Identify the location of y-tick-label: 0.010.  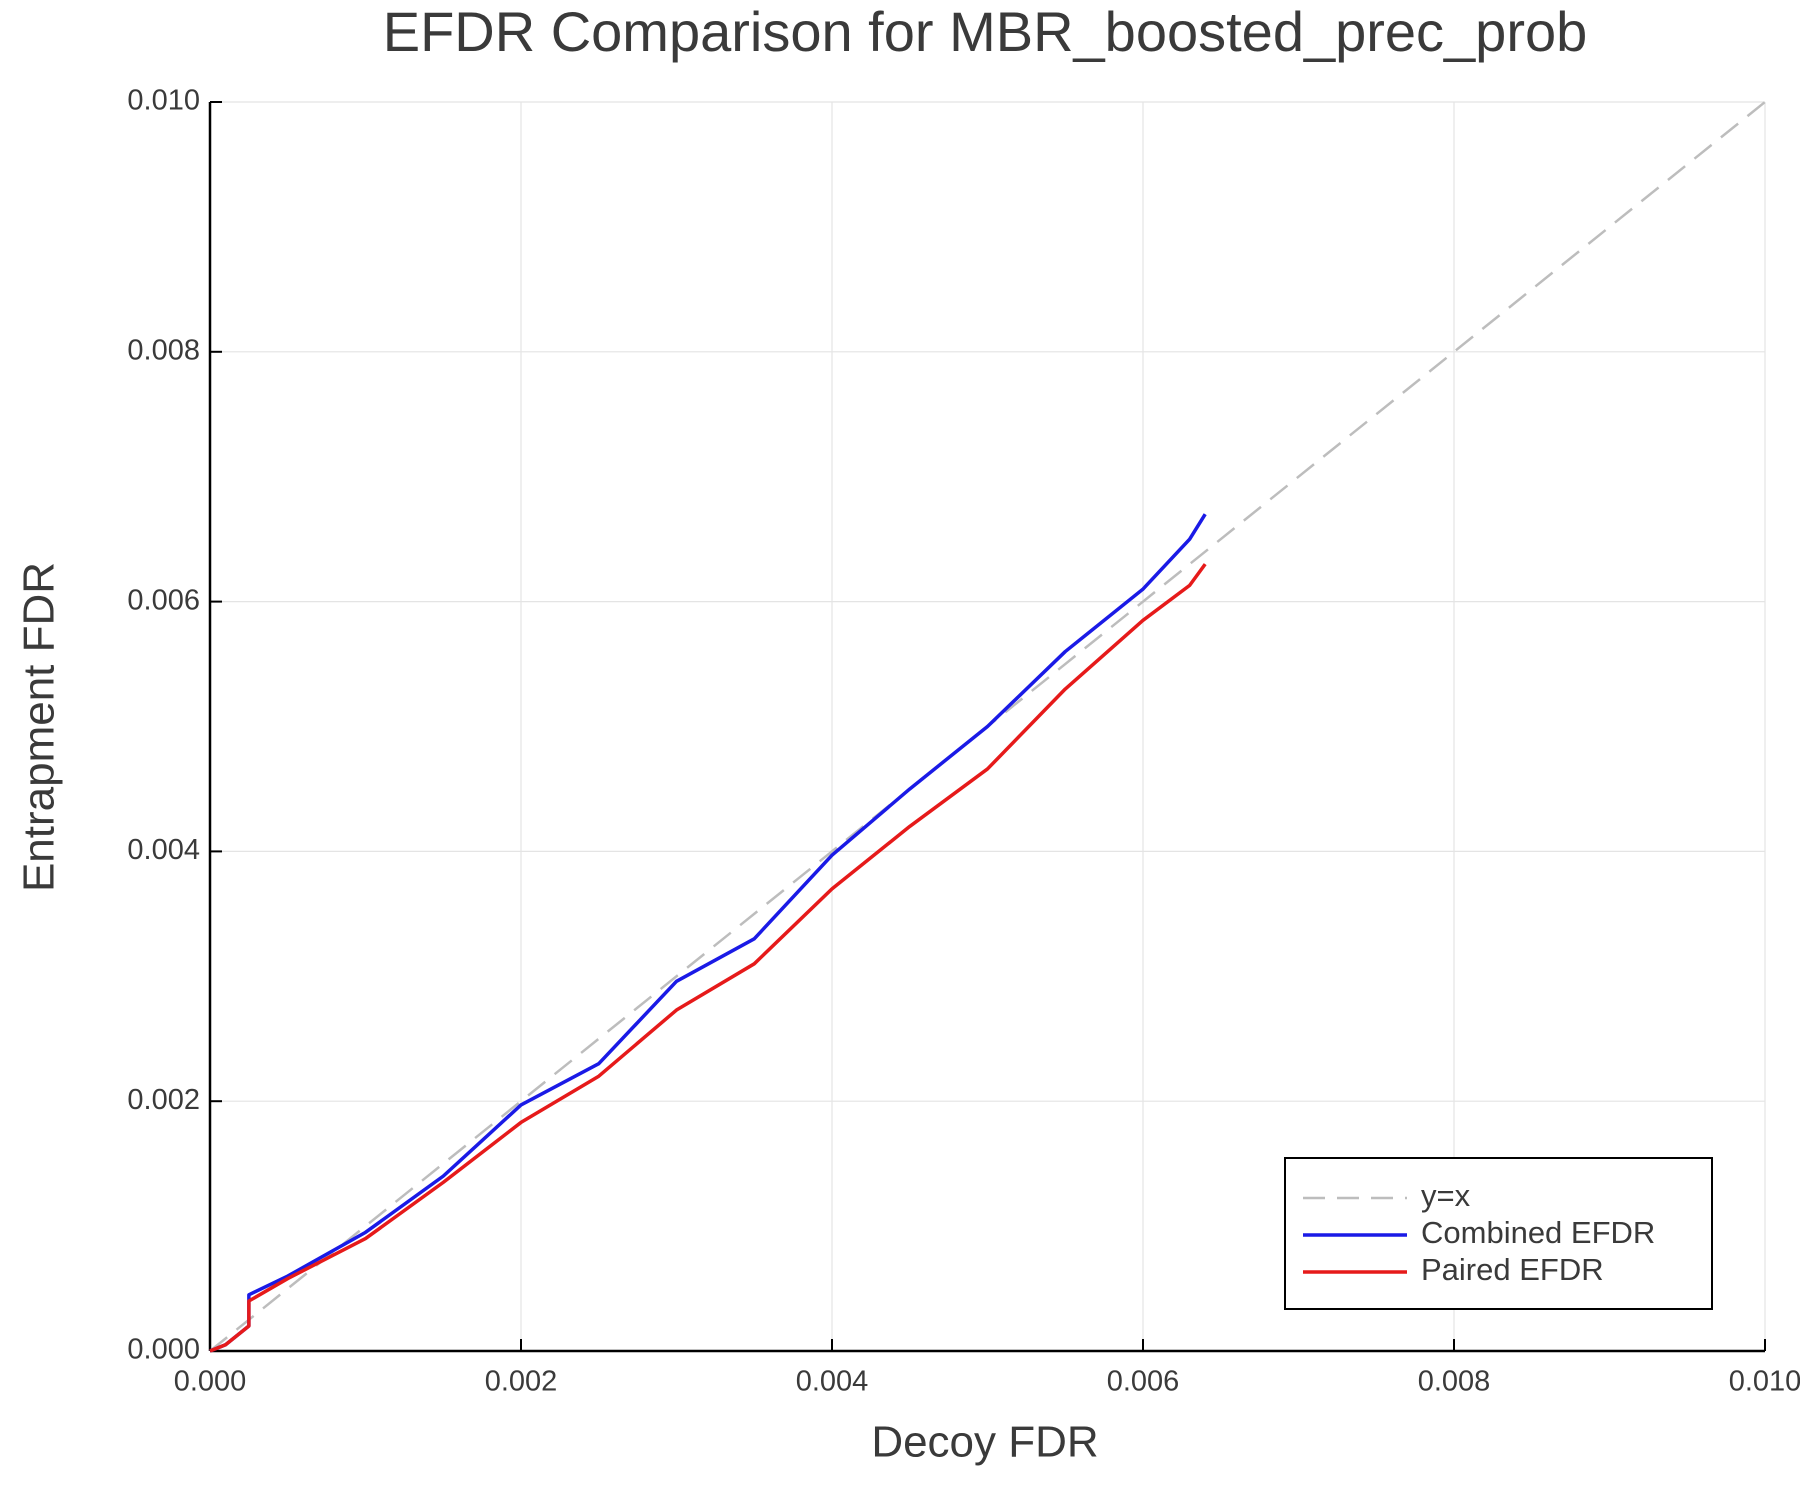
(163, 101).